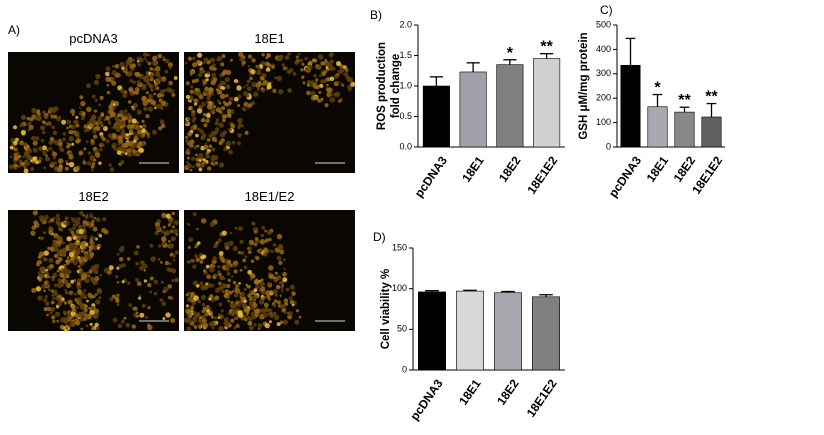  I want to click on y-tick-label: 0.0, so click(405, 146).